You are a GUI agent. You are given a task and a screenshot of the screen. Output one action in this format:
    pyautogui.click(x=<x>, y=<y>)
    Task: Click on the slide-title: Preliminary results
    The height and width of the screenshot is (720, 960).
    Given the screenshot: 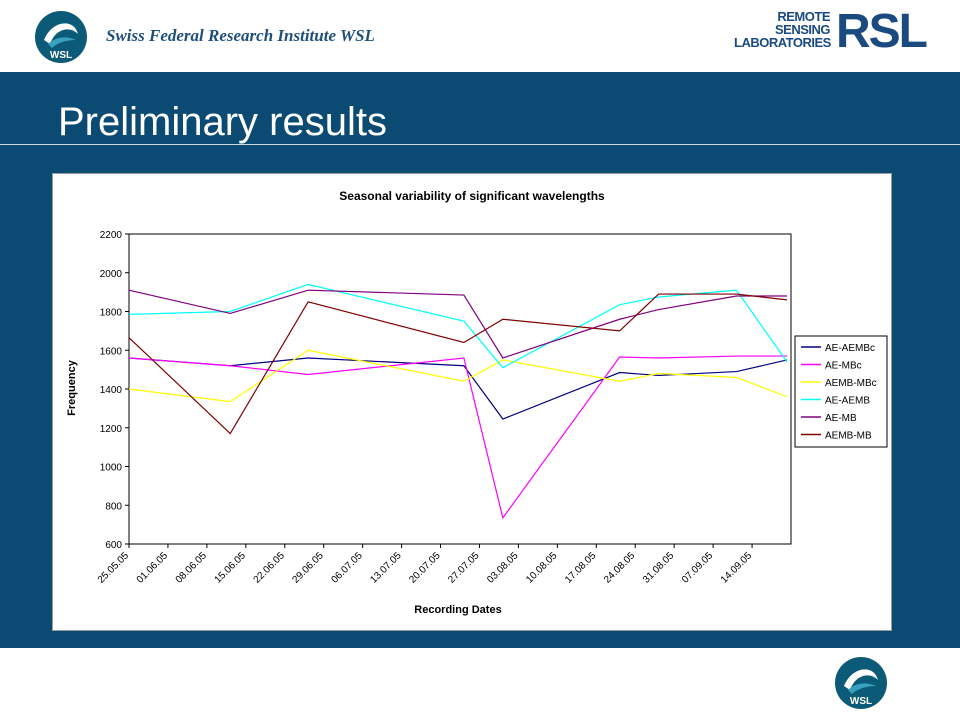 What is the action you would take?
    pyautogui.click(x=222, y=122)
    